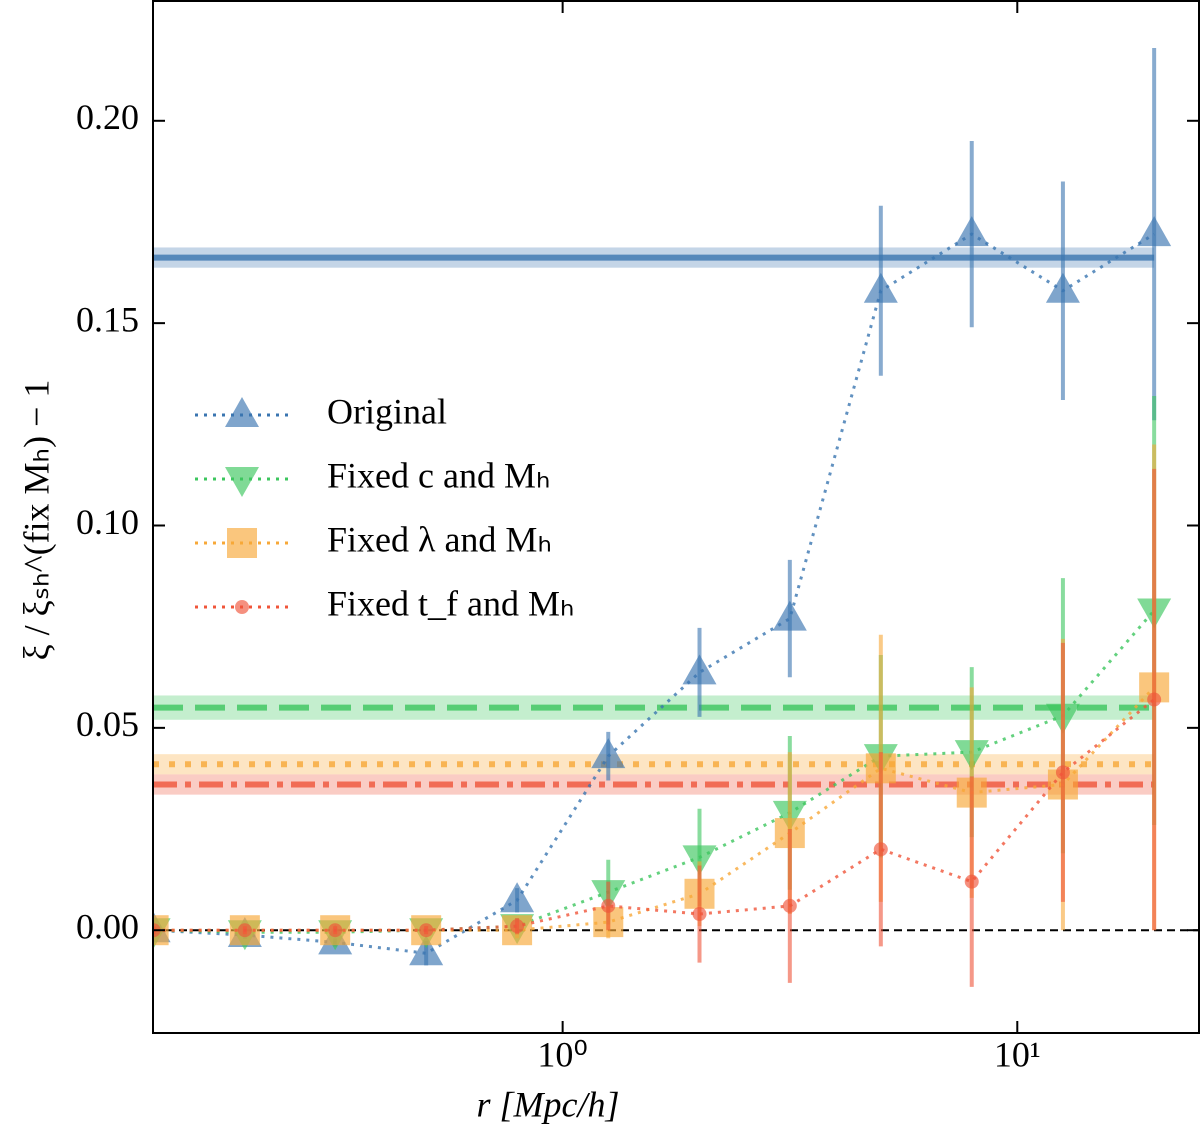 This screenshot has width=1200, height=1140. I want to click on y-tick-label: 0.10, so click(107, 522).